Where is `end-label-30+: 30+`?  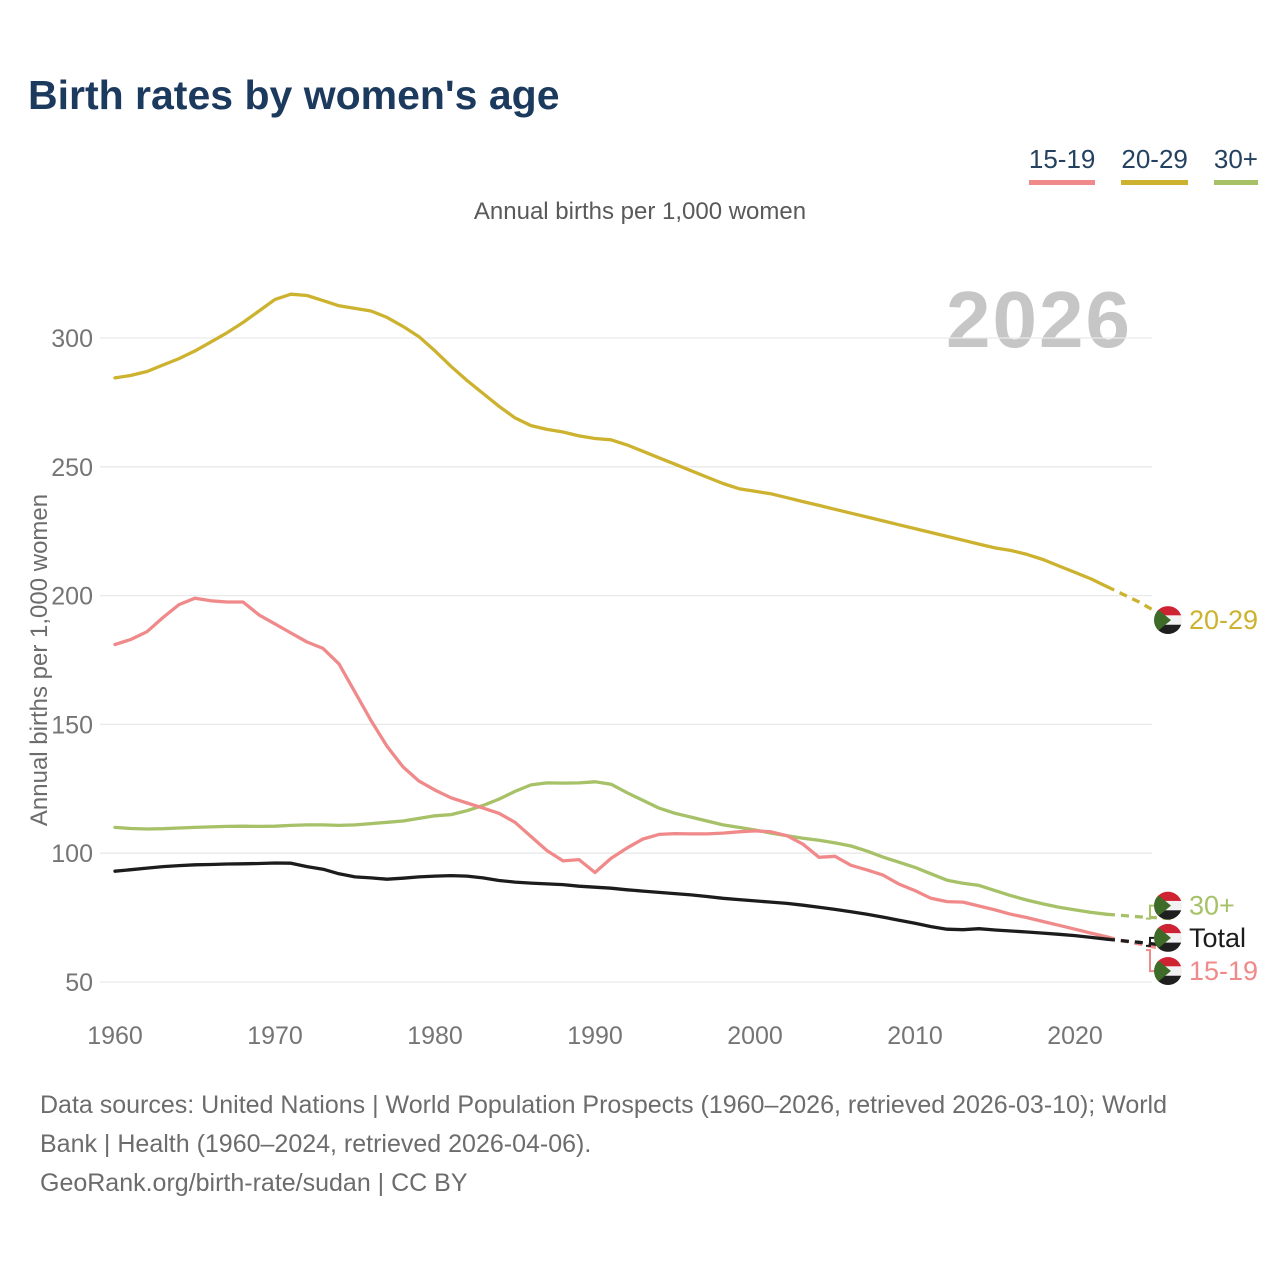
end-label-30+: 30+ is located at coordinates (1212, 906).